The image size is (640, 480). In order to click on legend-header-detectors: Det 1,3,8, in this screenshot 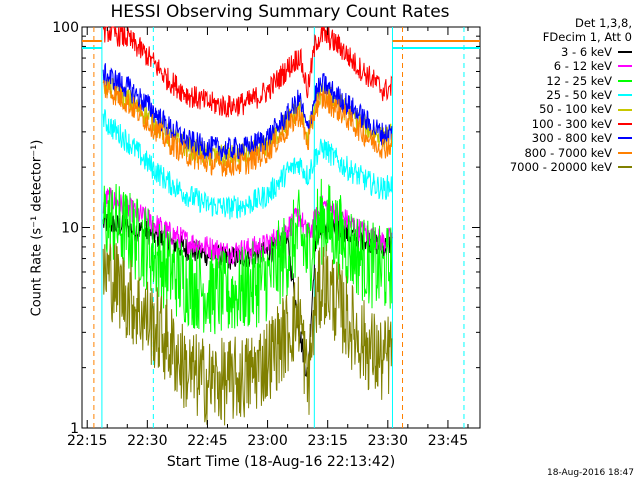, I will do `click(603, 23)`.